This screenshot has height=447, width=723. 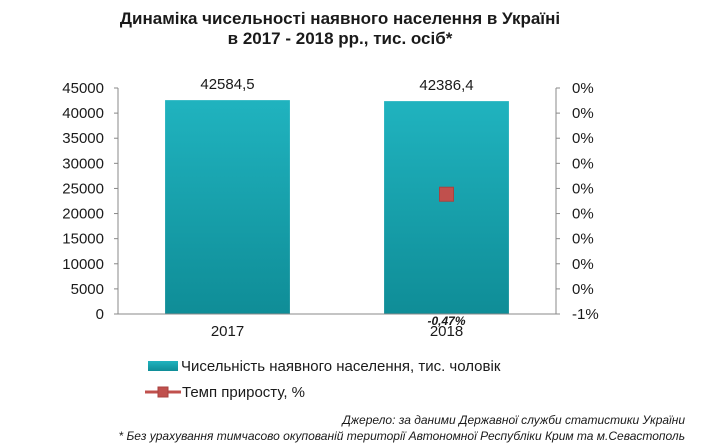 I want to click on x-axis: 2017 2018, so click(x=337, y=331).